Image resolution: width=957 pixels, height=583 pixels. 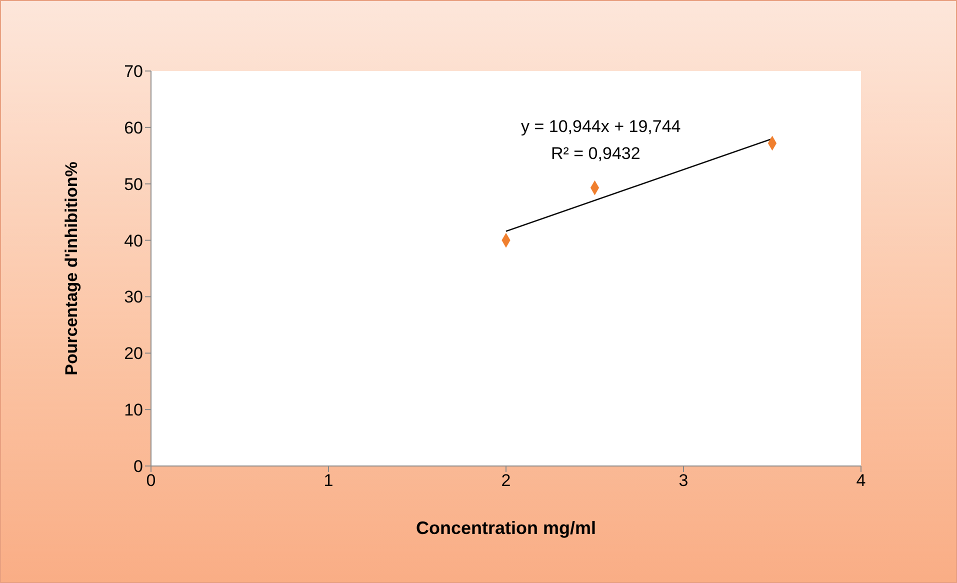 I want to click on y-tick-label: 0, so click(x=138, y=466).